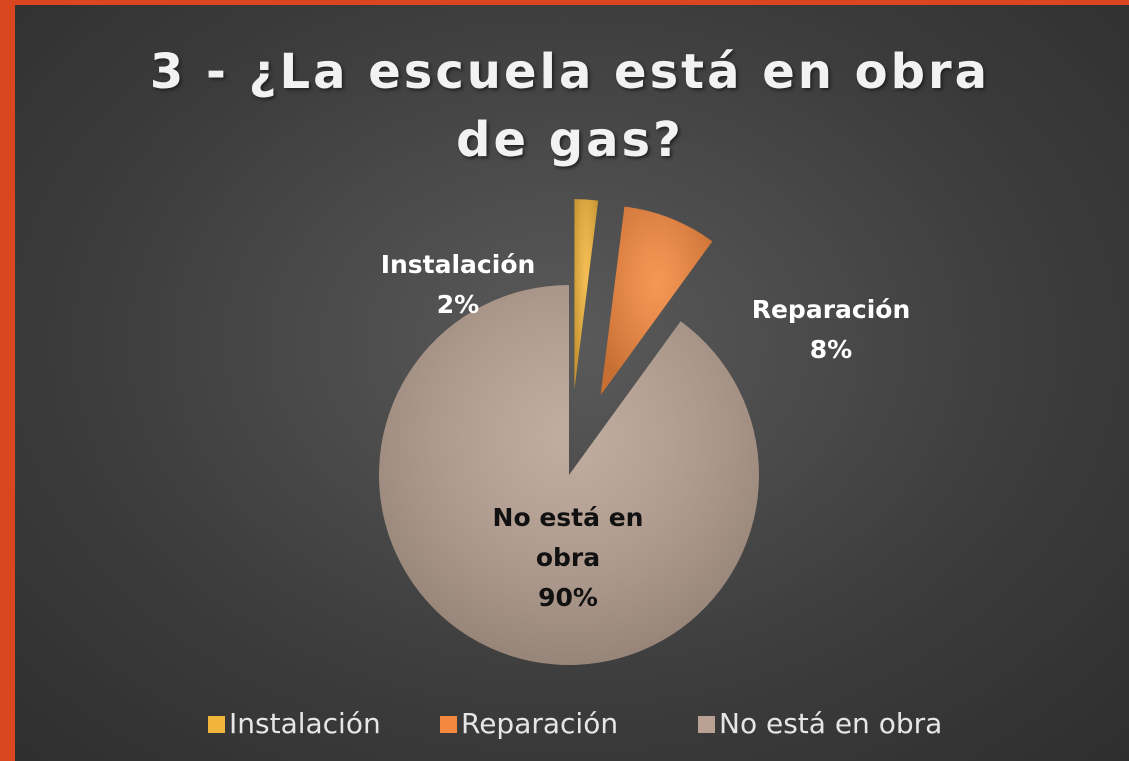 The image size is (1129, 761). Describe the element at coordinates (568, 597) in the screenshot. I see `data-label-value: 90%` at that location.